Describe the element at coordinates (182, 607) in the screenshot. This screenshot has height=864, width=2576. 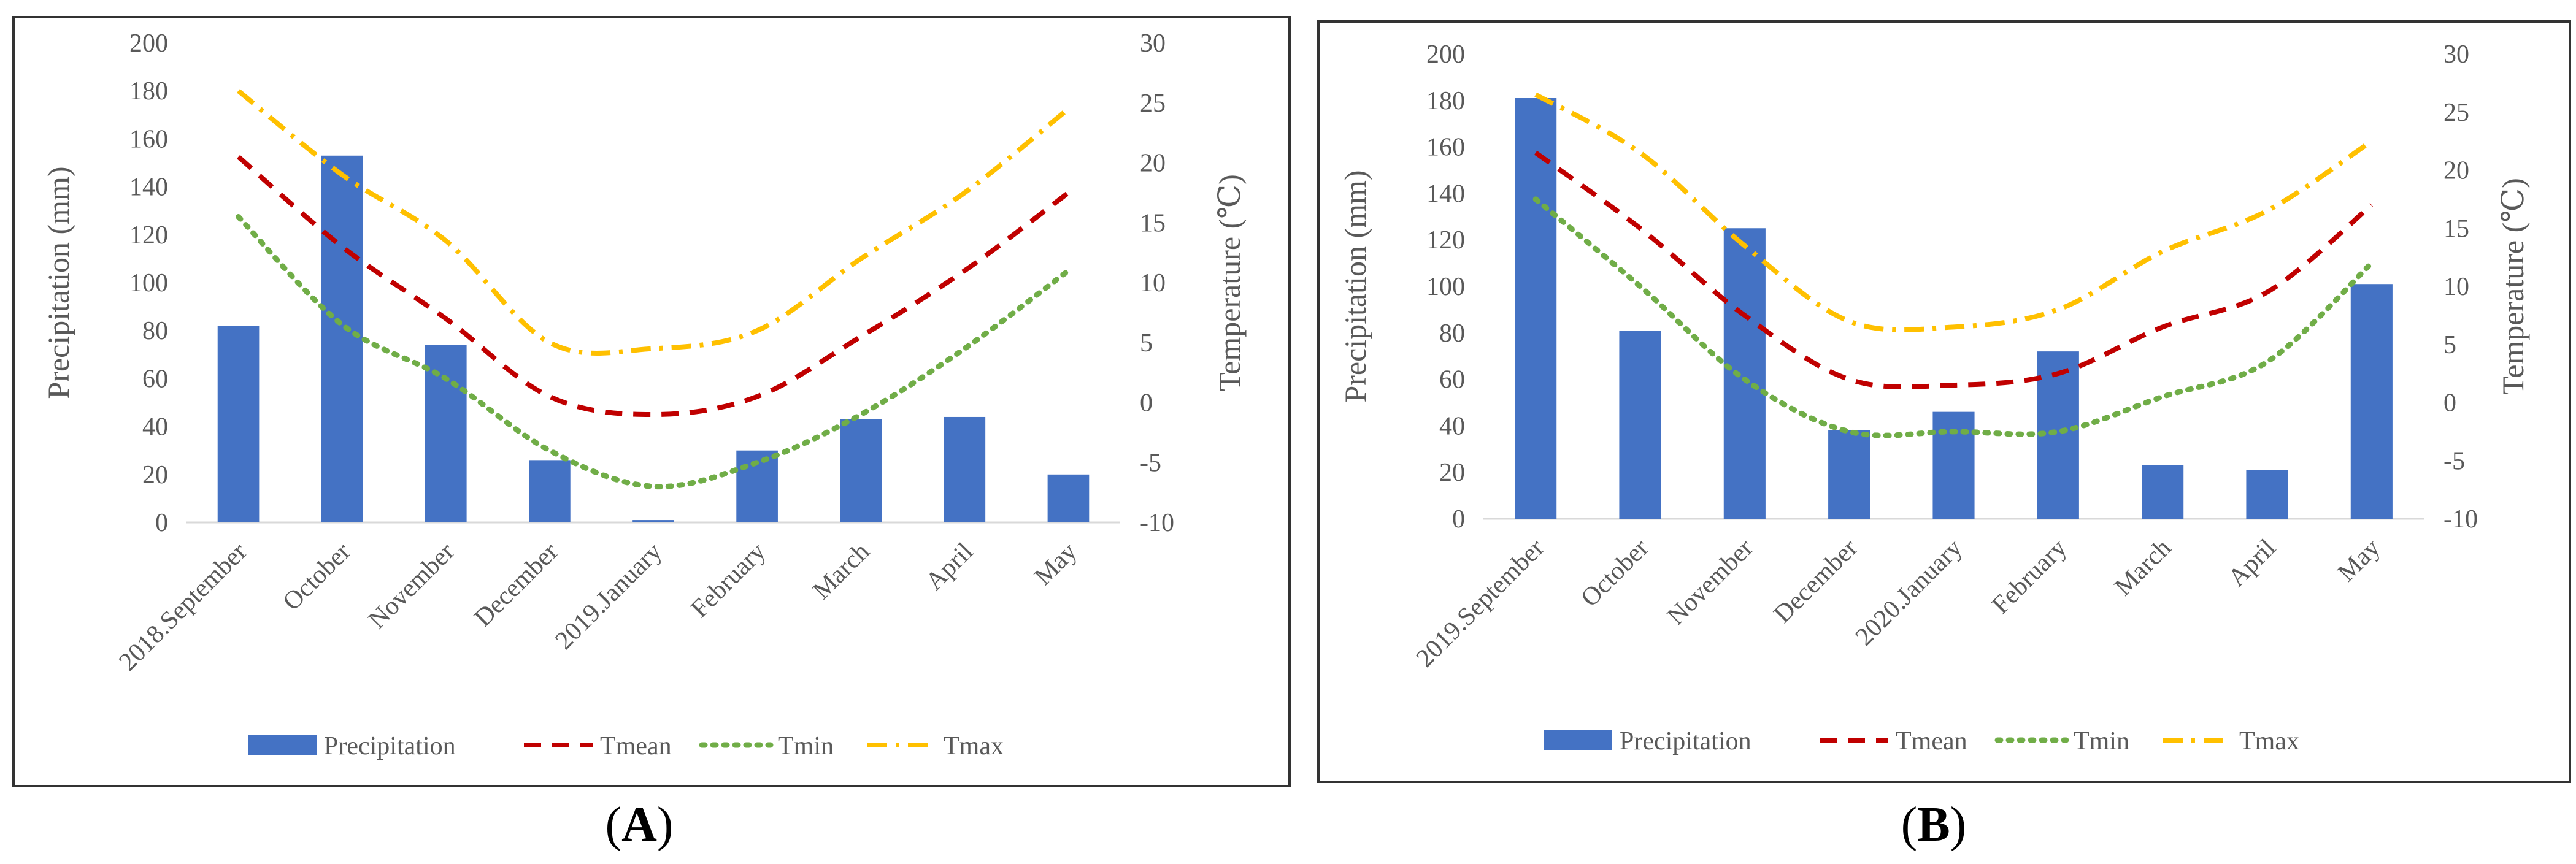
I see `x-tick-label: 2018.September` at that location.